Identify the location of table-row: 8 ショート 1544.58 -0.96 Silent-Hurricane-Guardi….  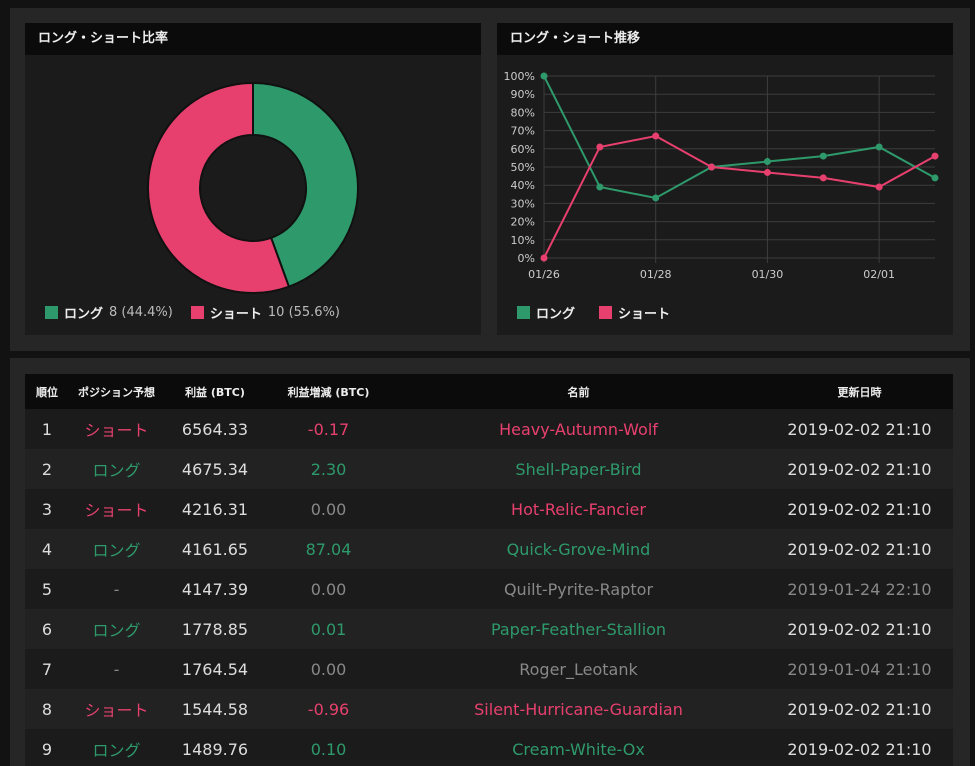
(489, 709).